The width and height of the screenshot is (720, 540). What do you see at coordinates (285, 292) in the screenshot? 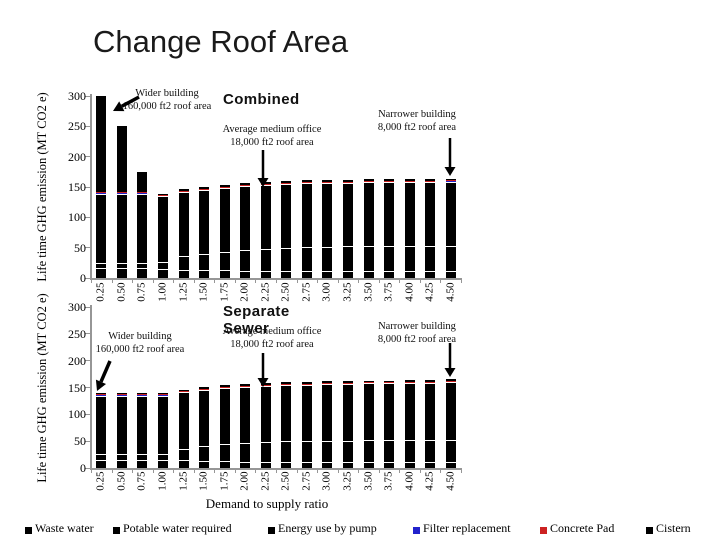
I see `x-tick-label: 2.50` at bounding box center [285, 292].